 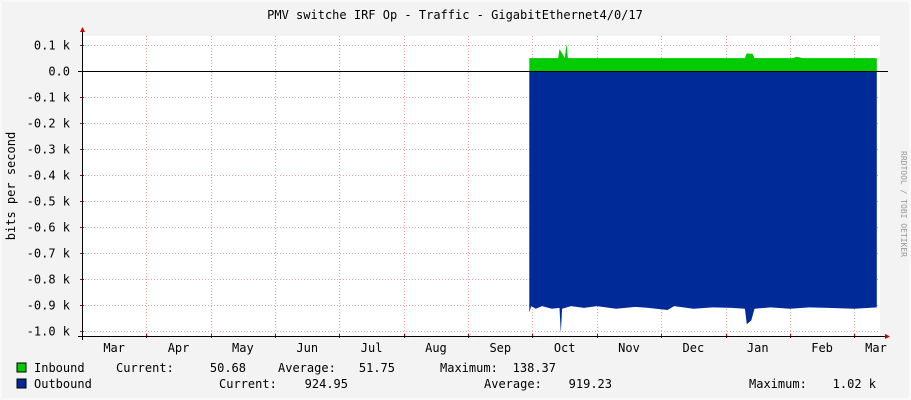 What do you see at coordinates (307, 368) in the screenshot?
I see `legend-inbound-average-label: Average:` at bounding box center [307, 368].